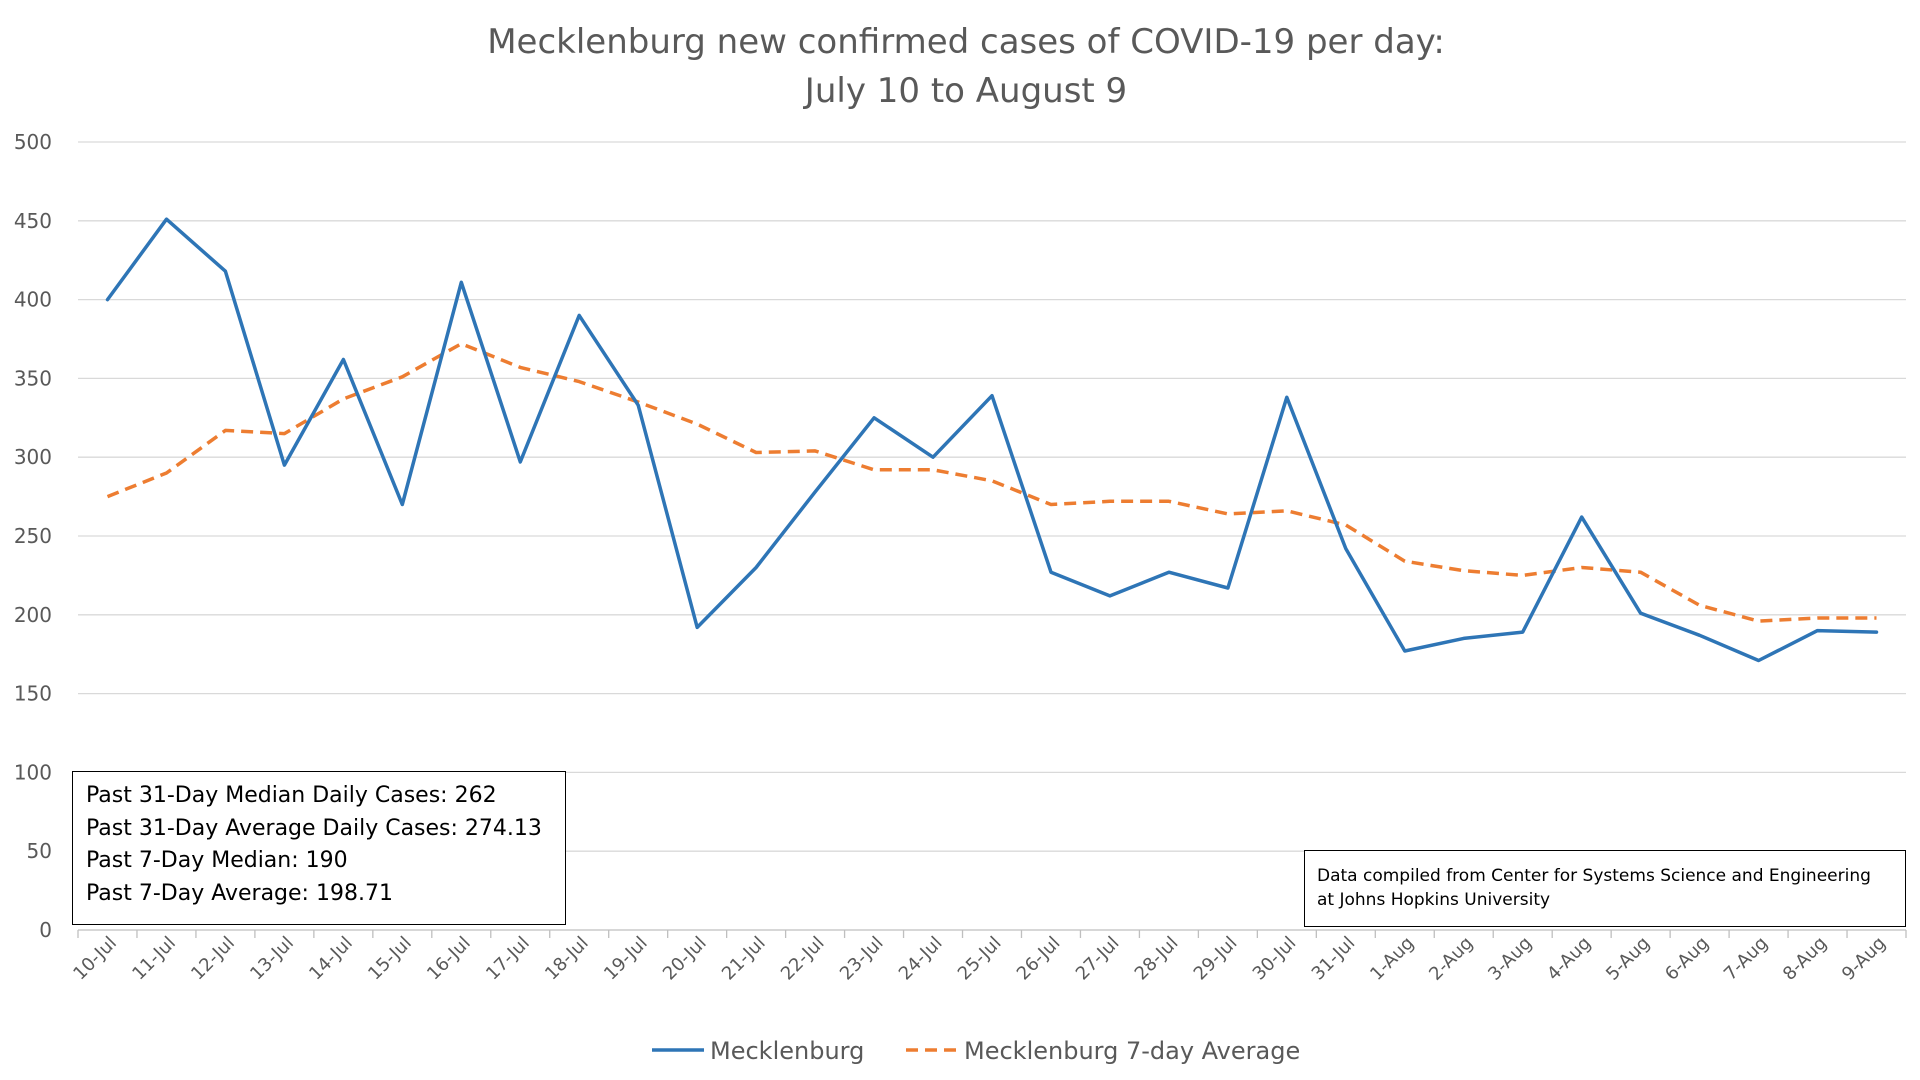 The image size is (1920, 1080). I want to click on x-tick-label: 1-Aug, so click(1392, 959).